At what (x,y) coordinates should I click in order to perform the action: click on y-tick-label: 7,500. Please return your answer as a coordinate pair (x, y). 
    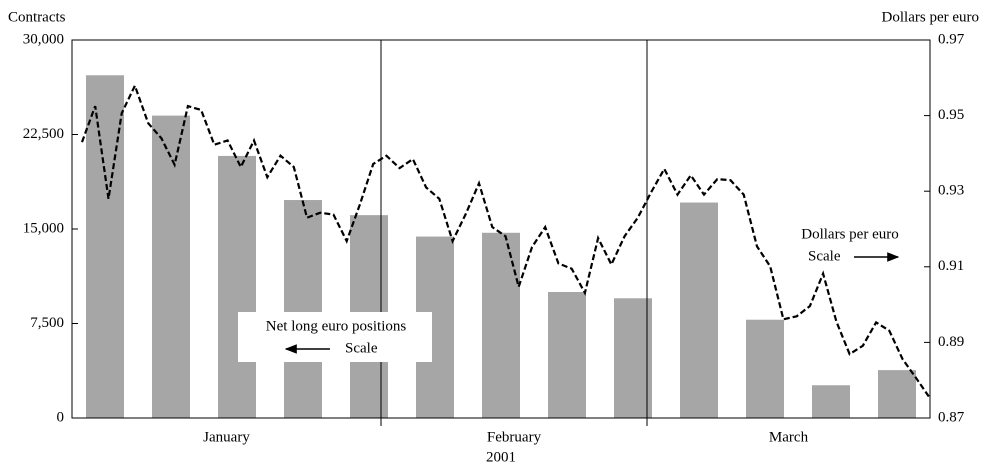
    Looking at the image, I should click on (47, 323).